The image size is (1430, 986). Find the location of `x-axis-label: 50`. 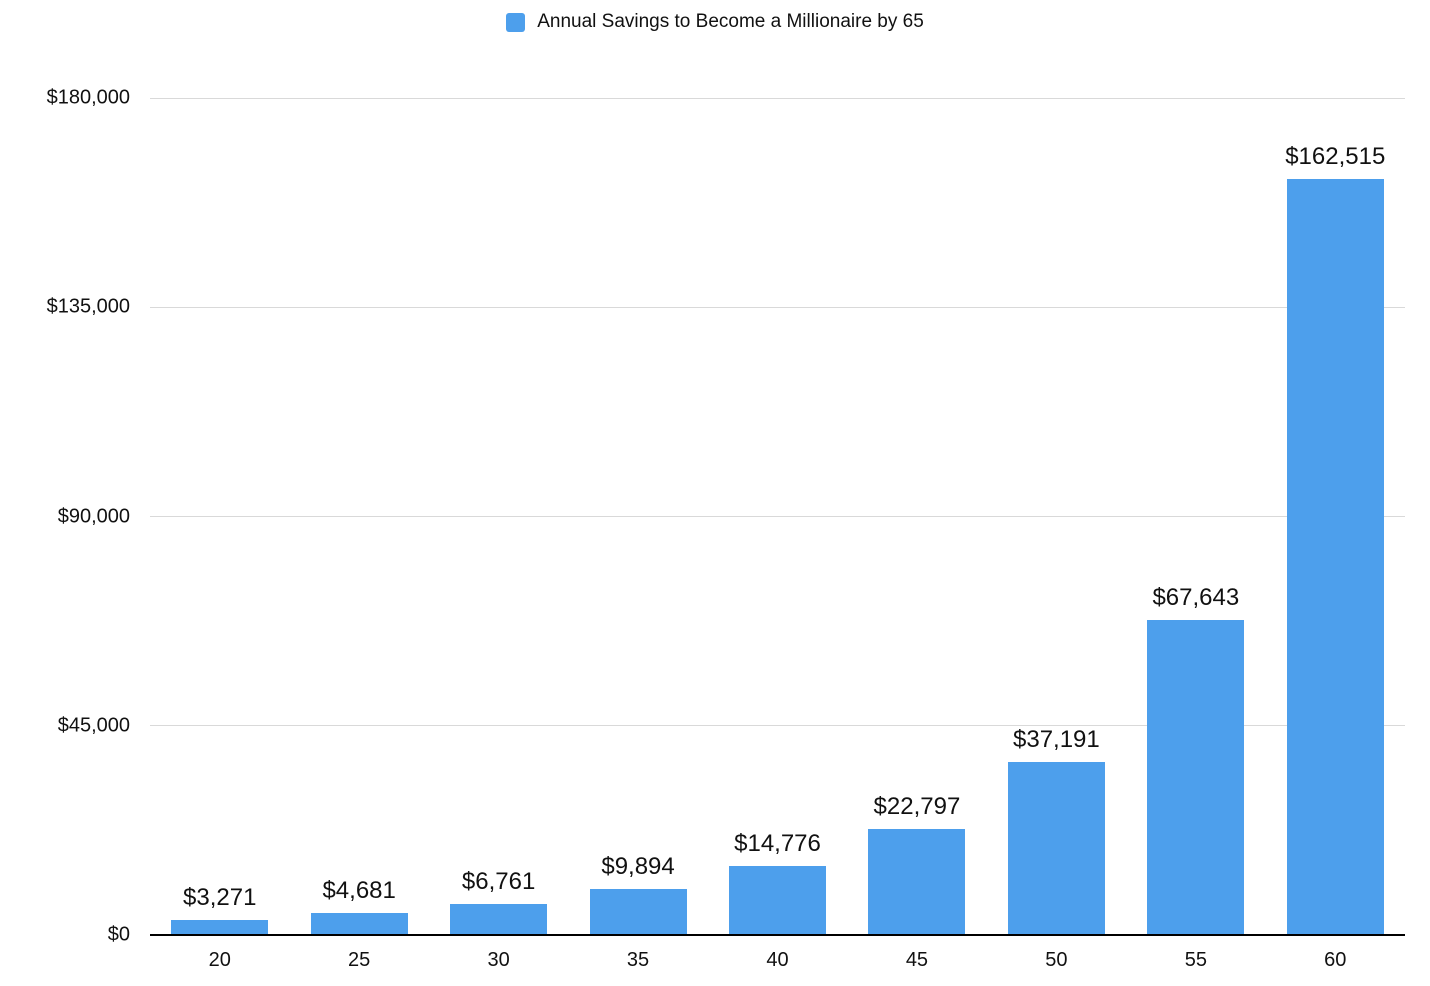

x-axis-label: 50 is located at coordinates (1056, 960).